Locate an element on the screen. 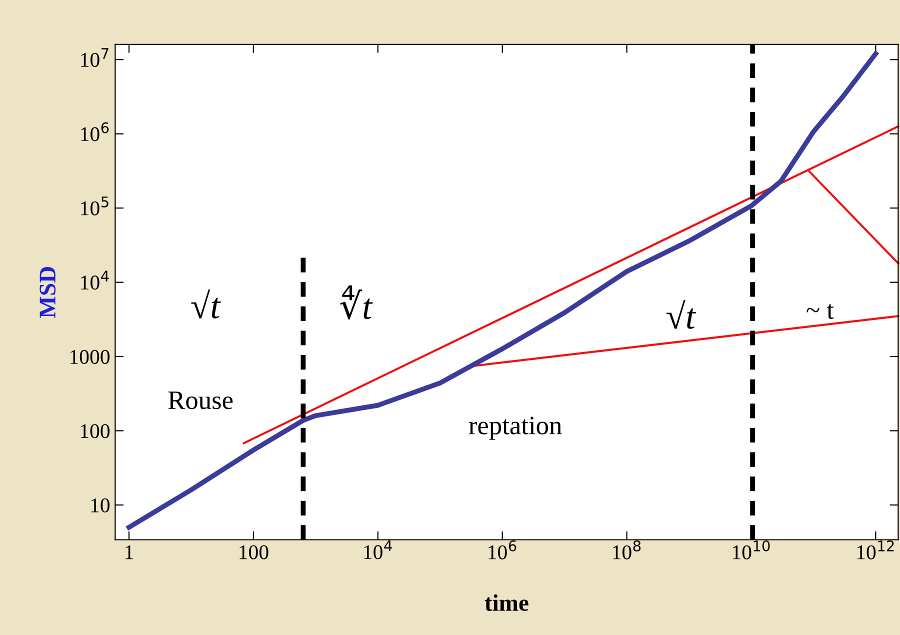 The width and height of the screenshot is (900, 635). annotation: ∜t is located at coordinates (356, 302).